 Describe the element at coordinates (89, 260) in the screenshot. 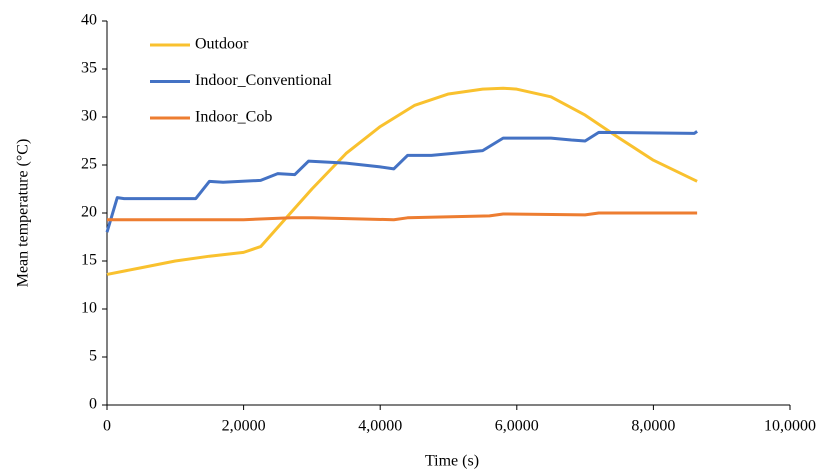

I see `y-tick-label: 15` at that location.